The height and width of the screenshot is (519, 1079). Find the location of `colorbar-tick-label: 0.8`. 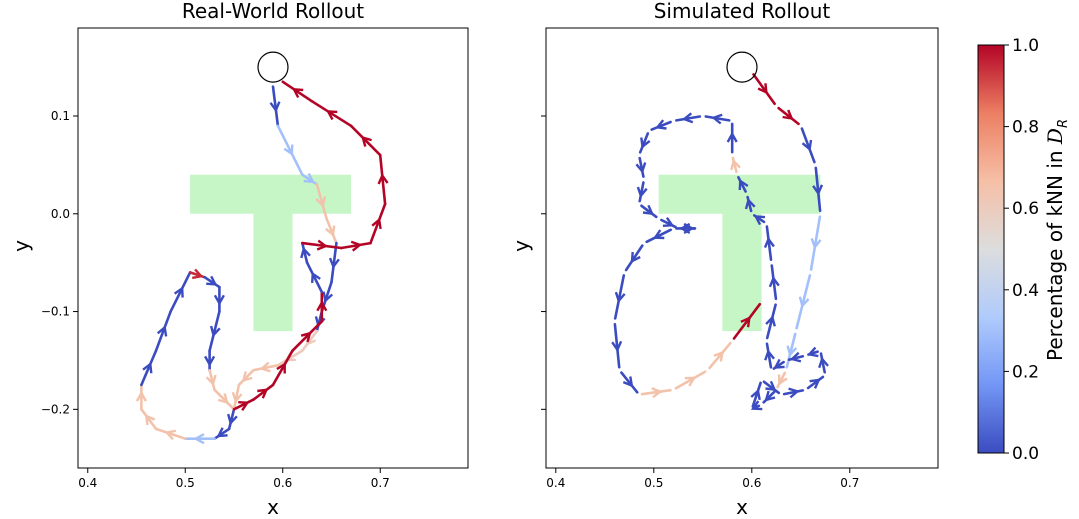

colorbar-tick-label: 0.8 is located at coordinates (1025, 128).